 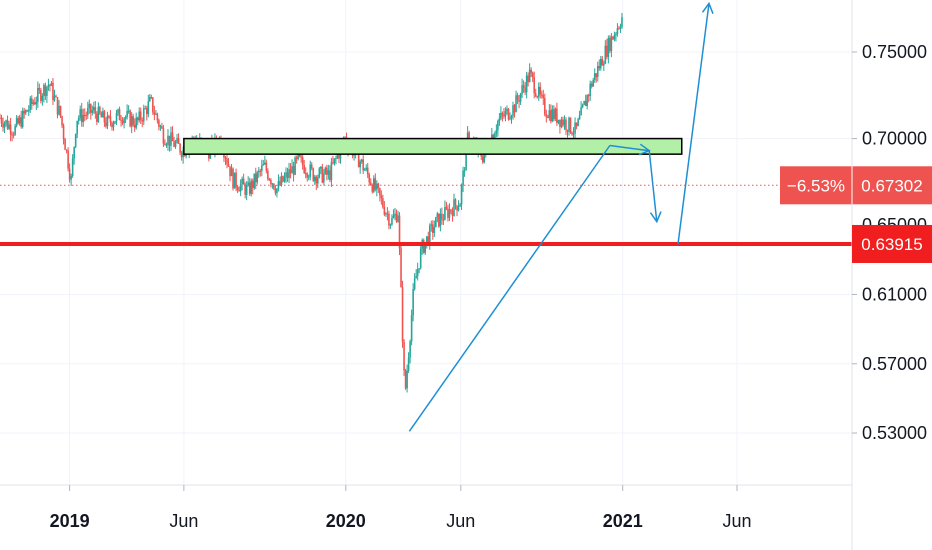 I want to click on y-tick-label: 0.57000, so click(x=894, y=364).